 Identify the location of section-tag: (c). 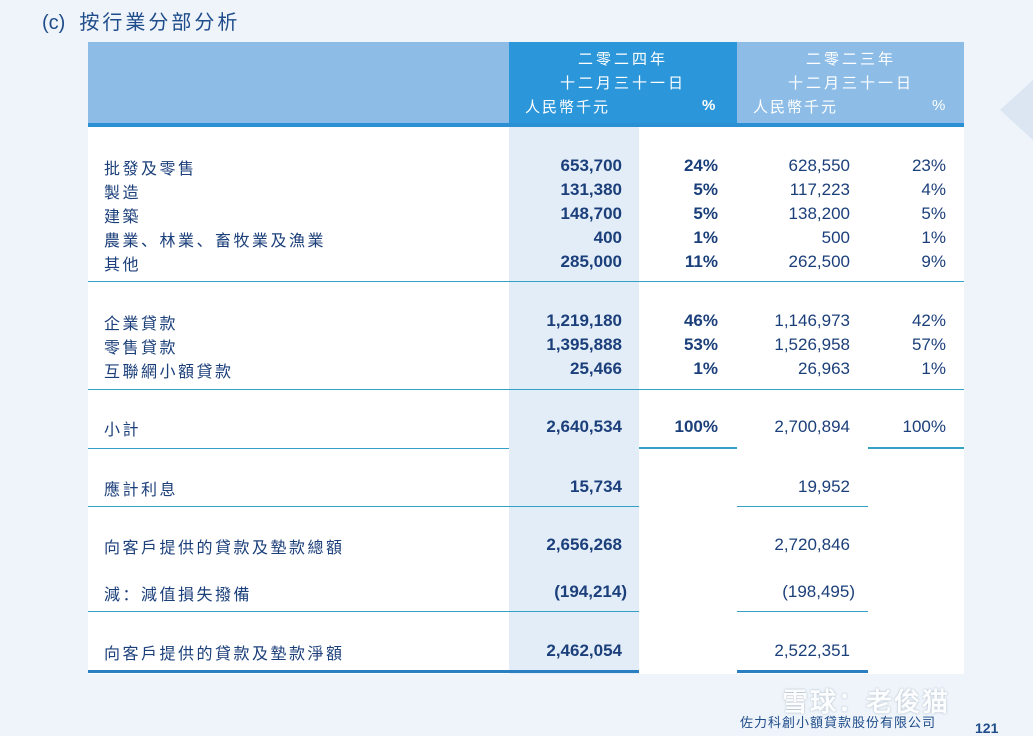
(54, 23).